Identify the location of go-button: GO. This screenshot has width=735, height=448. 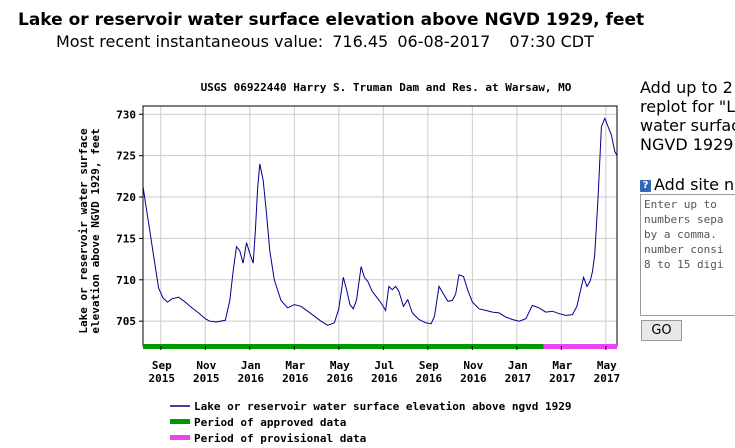
(661, 330).